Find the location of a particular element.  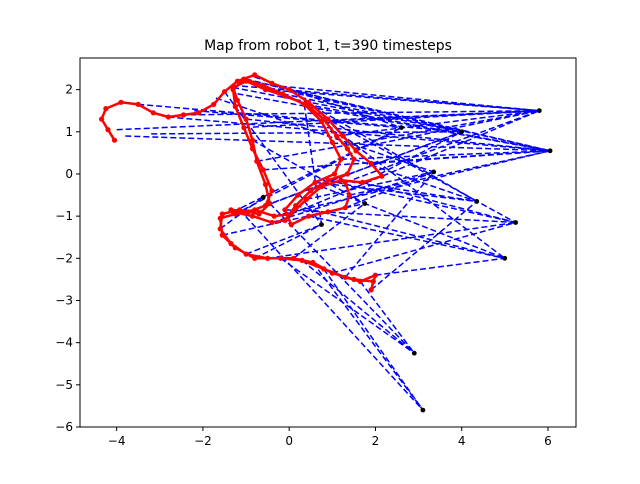

x-tick-label-1: −2 is located at coordinates (203, 441).